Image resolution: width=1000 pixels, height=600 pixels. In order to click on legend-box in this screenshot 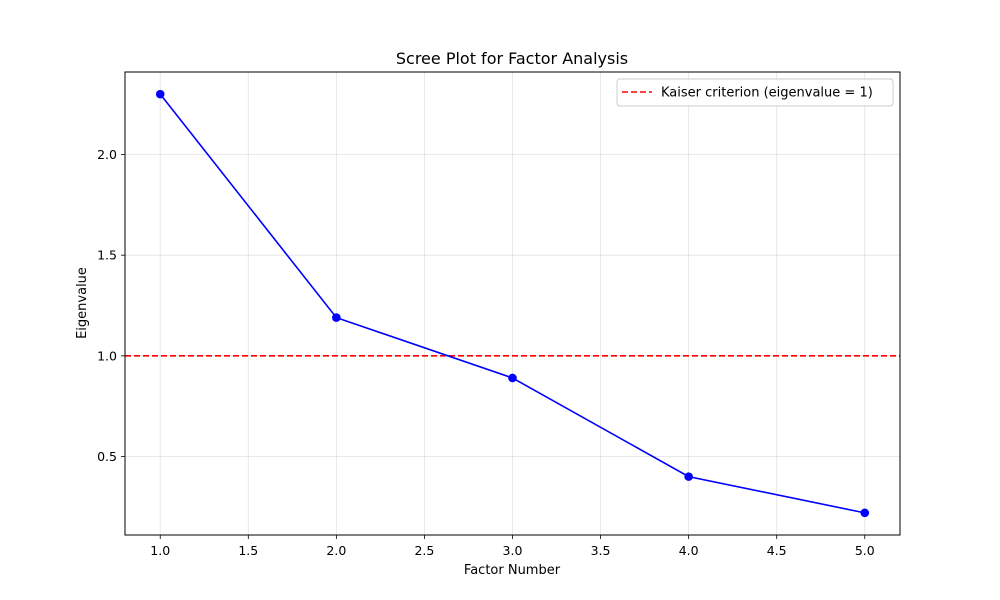, I will do `click(755, 92)`.